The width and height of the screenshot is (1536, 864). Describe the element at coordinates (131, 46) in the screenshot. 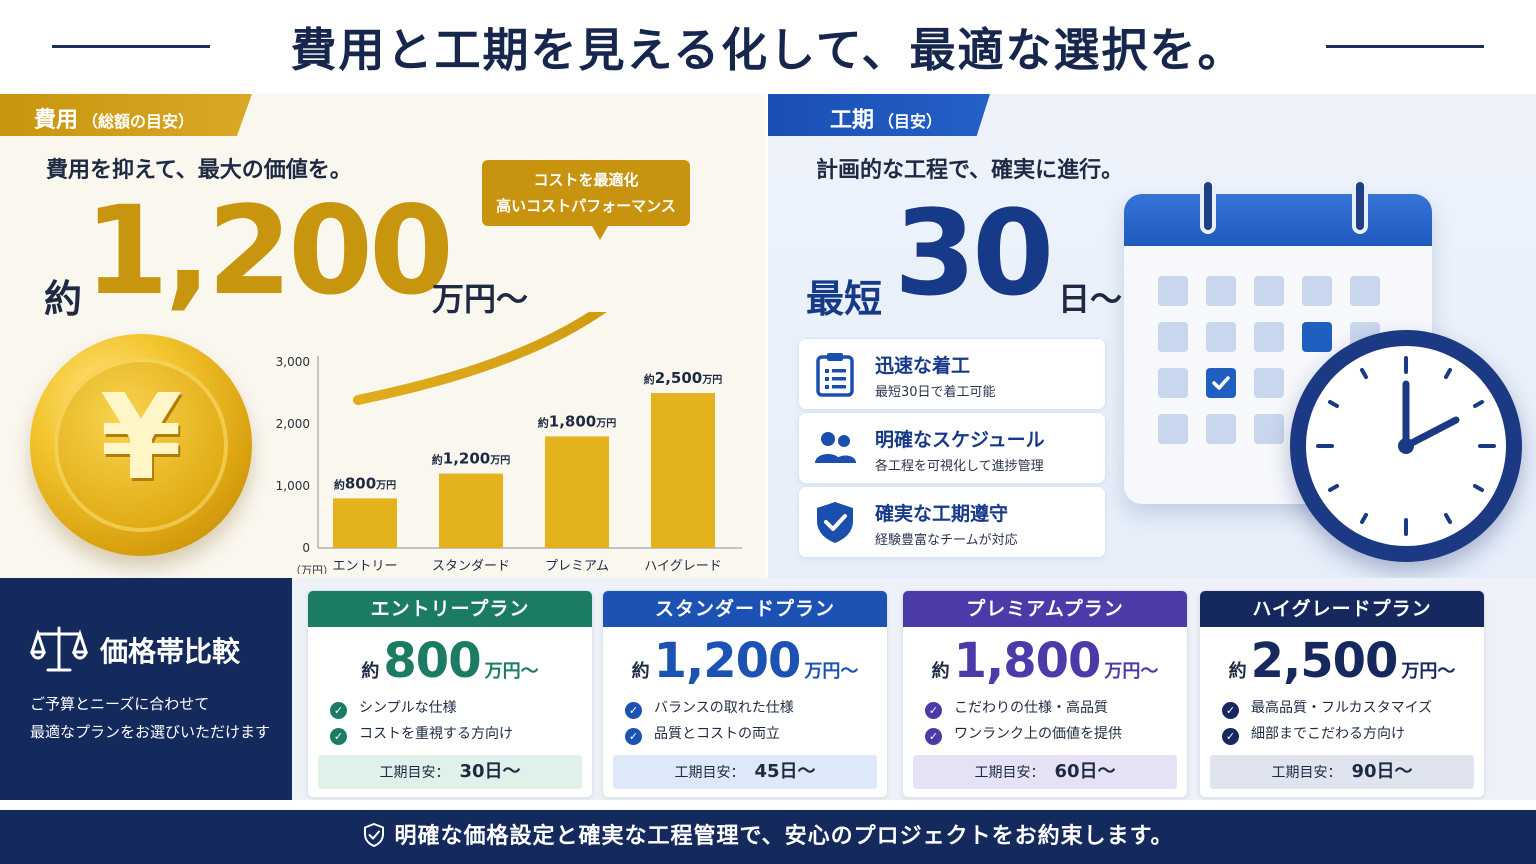

I see `header-rule-left` at that location.